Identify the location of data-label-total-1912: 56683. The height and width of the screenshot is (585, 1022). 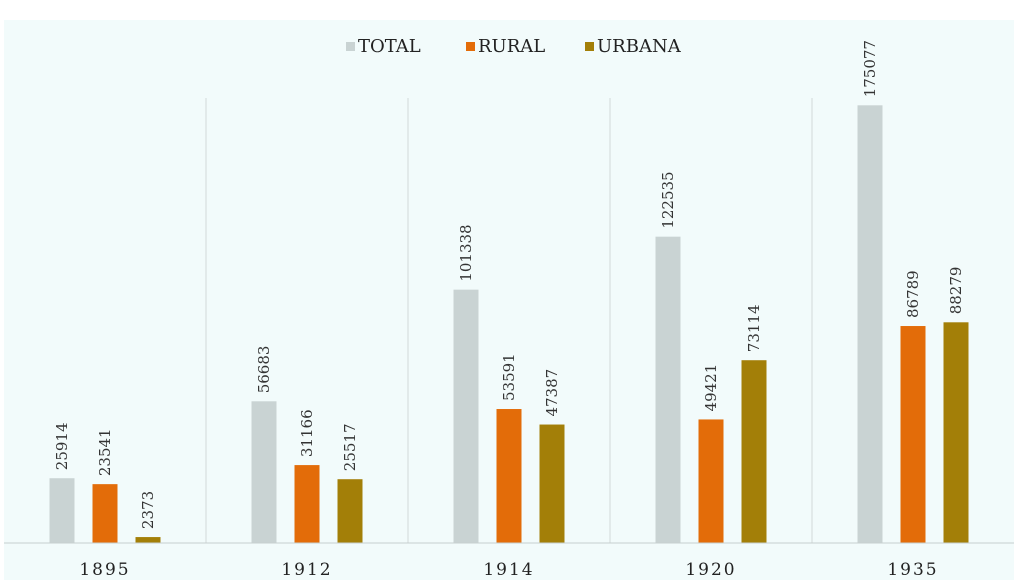
(264, 370).